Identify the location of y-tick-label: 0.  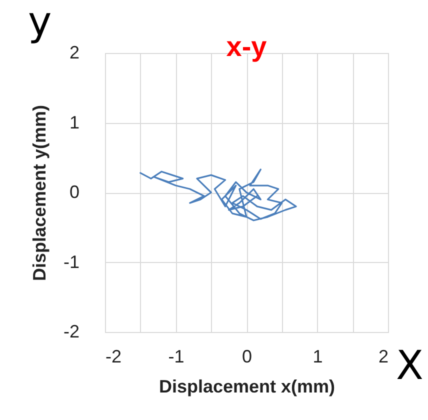
(74, 192).